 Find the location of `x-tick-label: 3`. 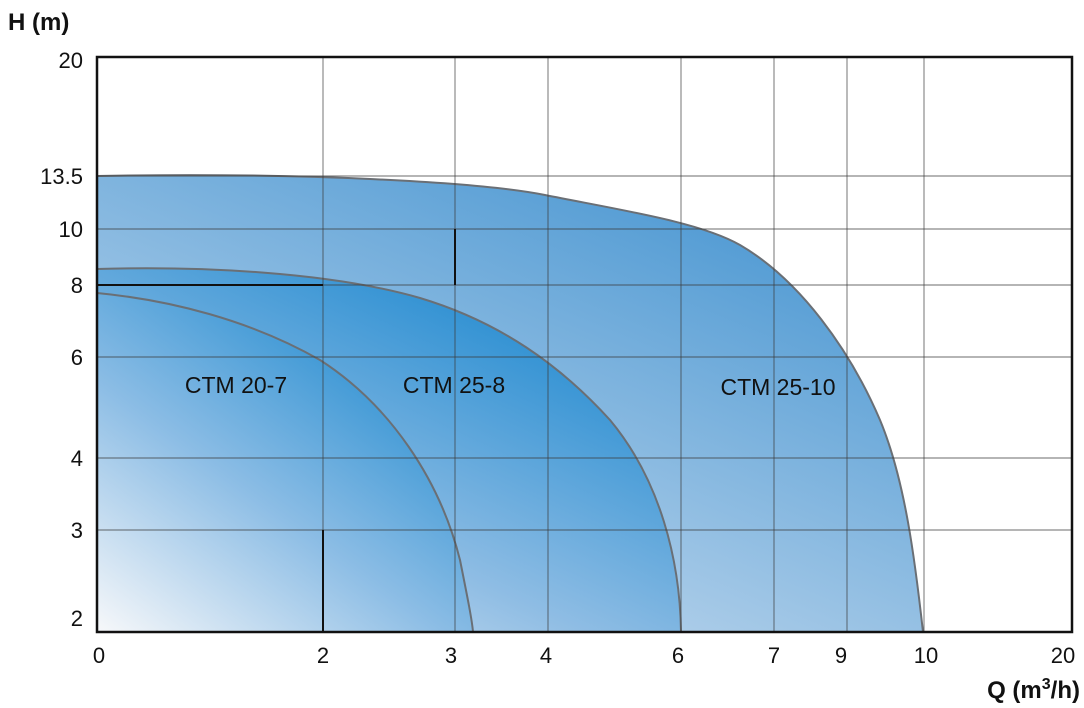

x-tick-label: 3 is located at coordinates (451, 655).